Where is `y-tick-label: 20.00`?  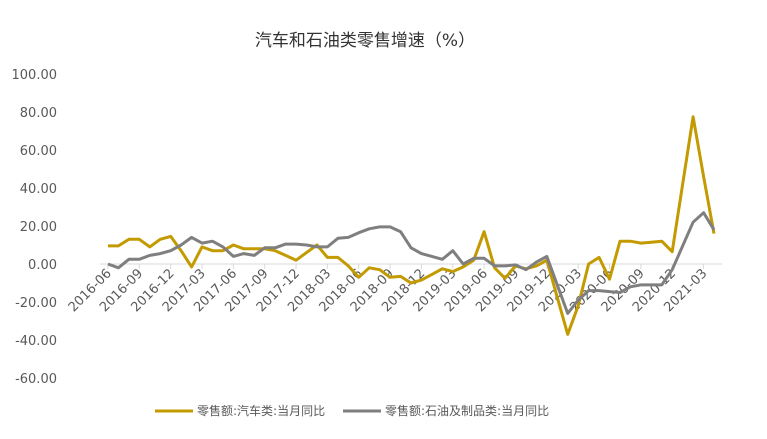 y-tick-label: 20.00 is located at coordinates (38, 227).